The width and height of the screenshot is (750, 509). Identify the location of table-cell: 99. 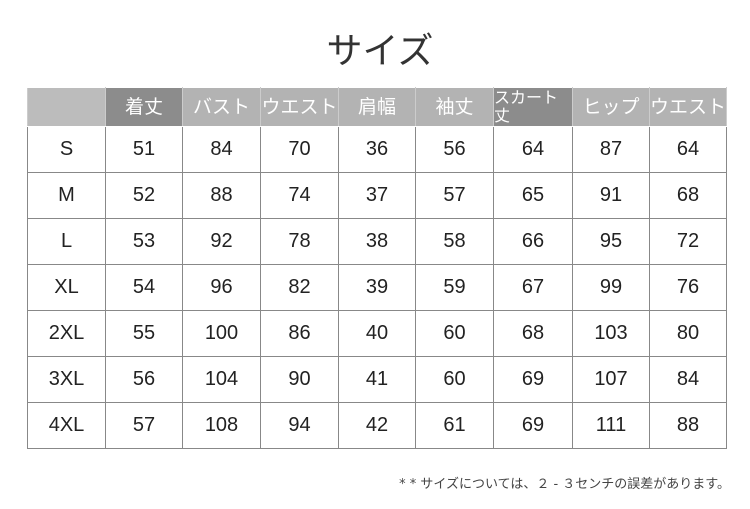
(611, 287).